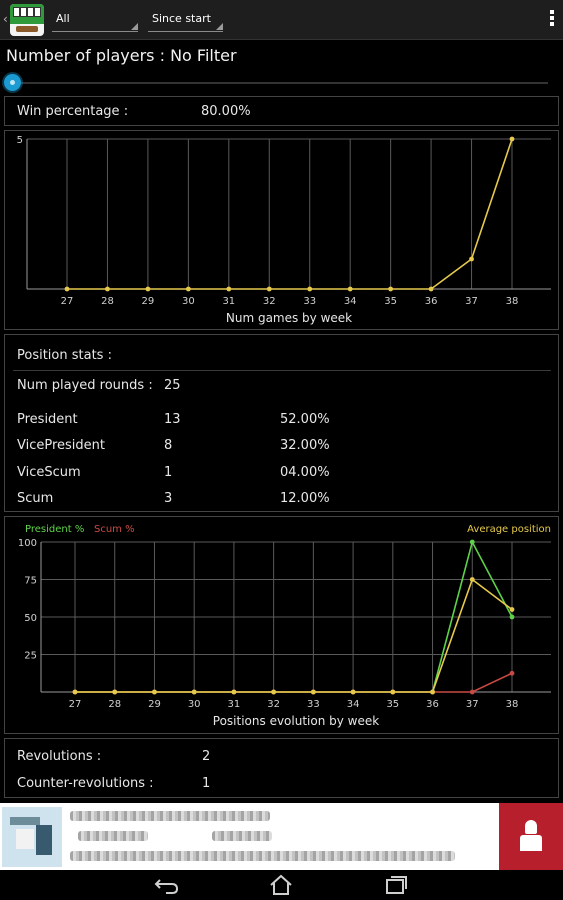  Describe the element at coordinates (30, 656) in the screenshot. I see `y-tick-label: 25` at that location.